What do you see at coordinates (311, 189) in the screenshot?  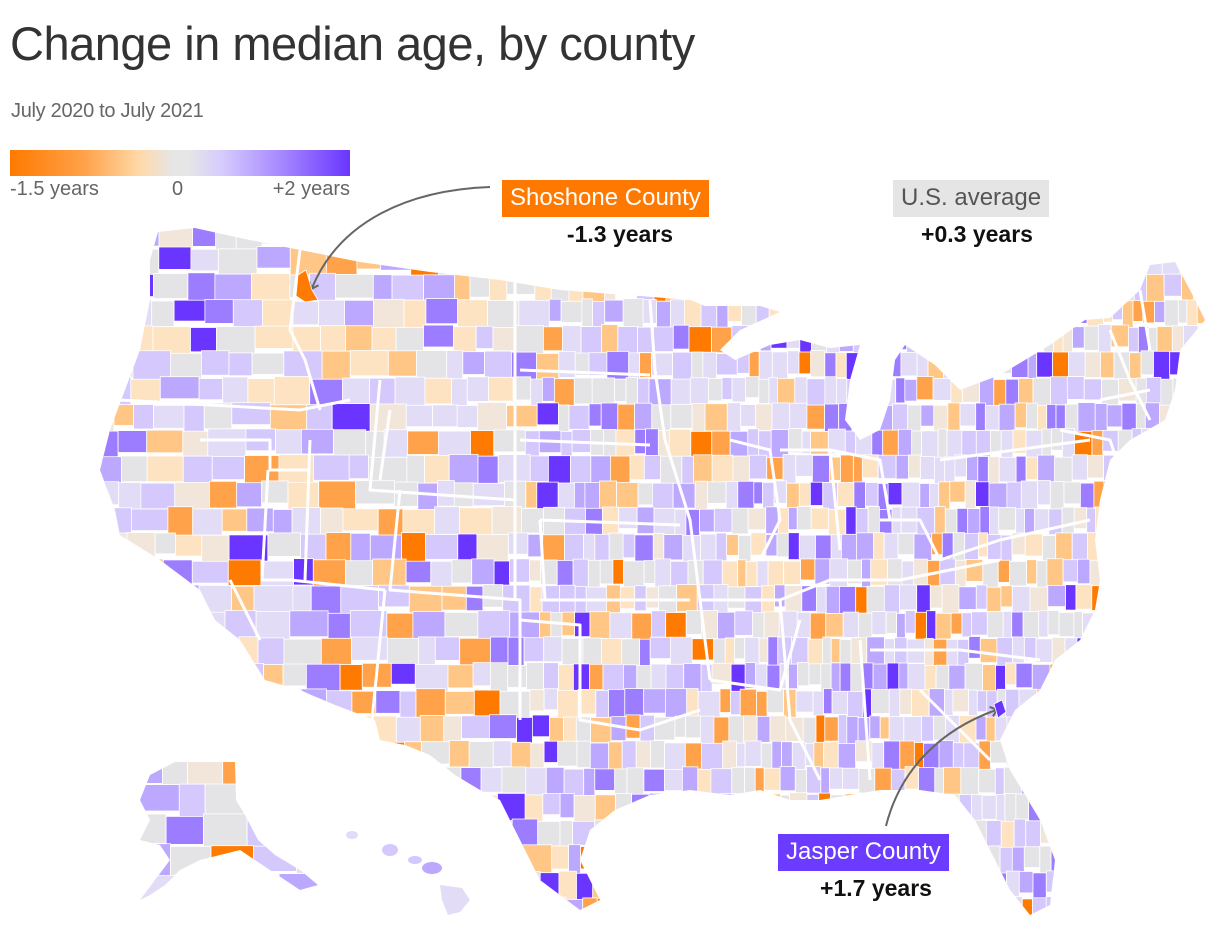 I see `legend-max-label: +2 years` at bounding box center [311, 189].